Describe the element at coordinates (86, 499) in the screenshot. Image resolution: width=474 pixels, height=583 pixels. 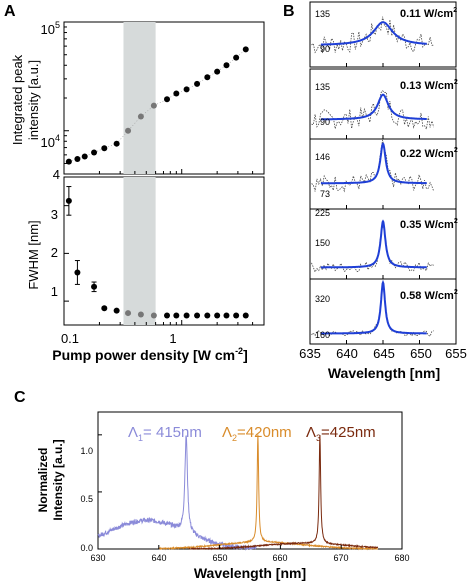
I see `panel-c-ytick-1: 0.5` at that location.